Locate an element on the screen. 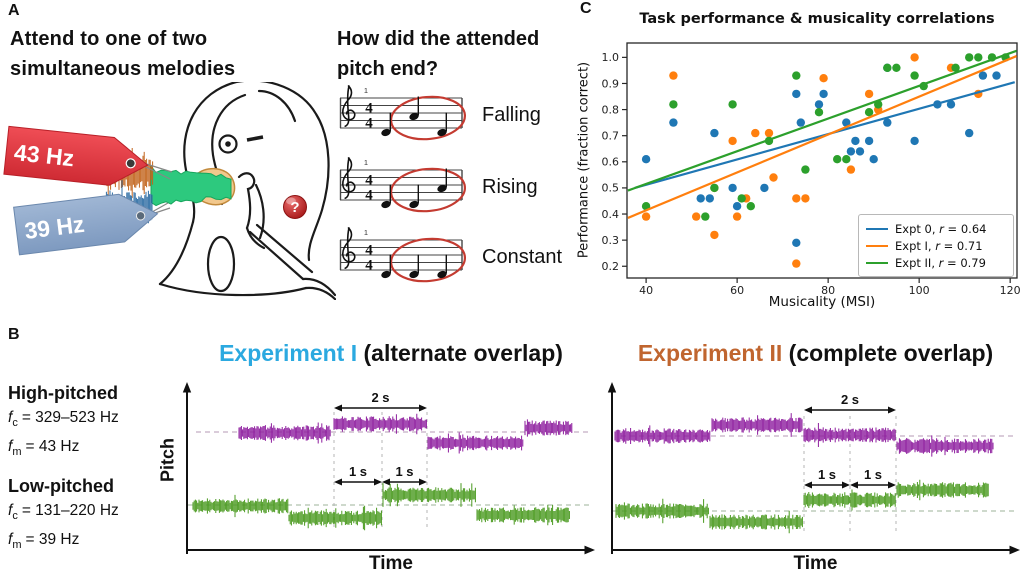 Image resolution: width=1024 pixels, height=583 pixels. high-pitched-title: High-pitched is located at coordinates (63, 393).